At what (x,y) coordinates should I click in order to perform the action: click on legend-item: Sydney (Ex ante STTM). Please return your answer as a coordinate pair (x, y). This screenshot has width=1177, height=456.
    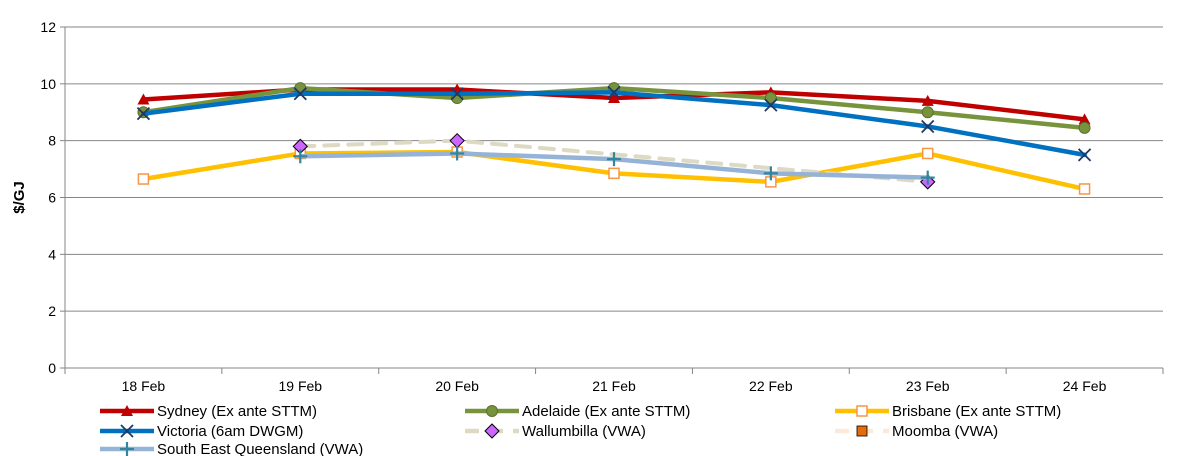
    Looking at the image, I should click on (208, 411).